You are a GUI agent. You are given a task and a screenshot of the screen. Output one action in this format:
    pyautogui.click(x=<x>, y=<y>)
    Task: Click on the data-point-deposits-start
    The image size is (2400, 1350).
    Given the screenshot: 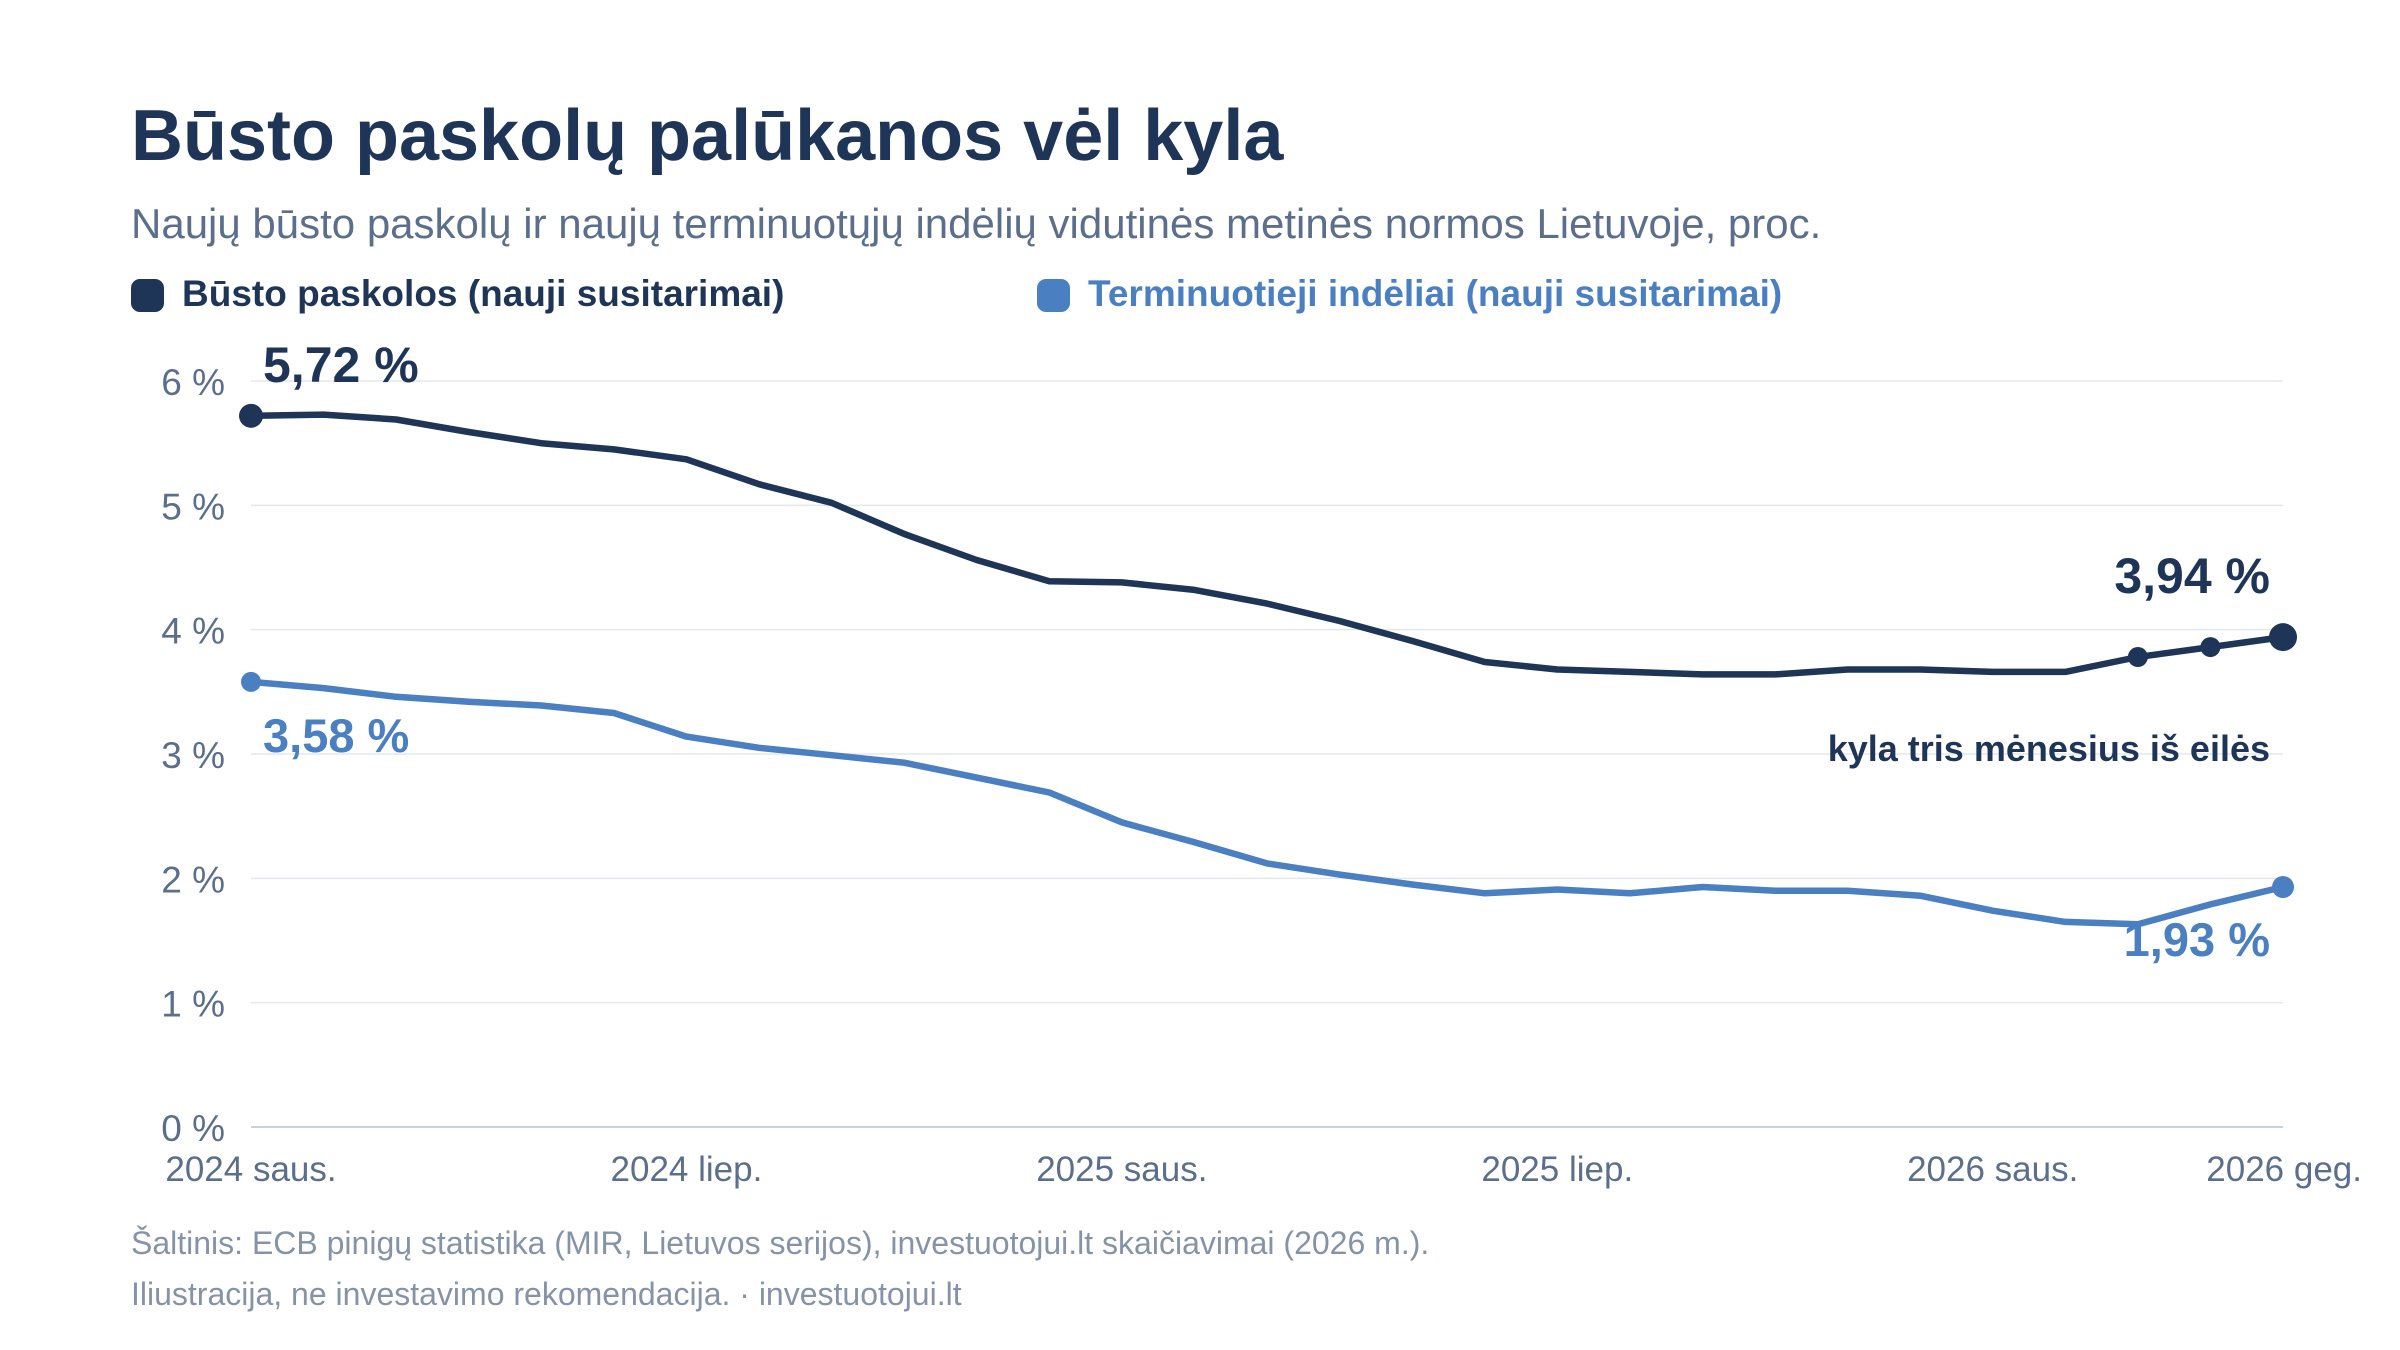 What is the action you would take?
    pyautogui.click(x=251, y=681)
    